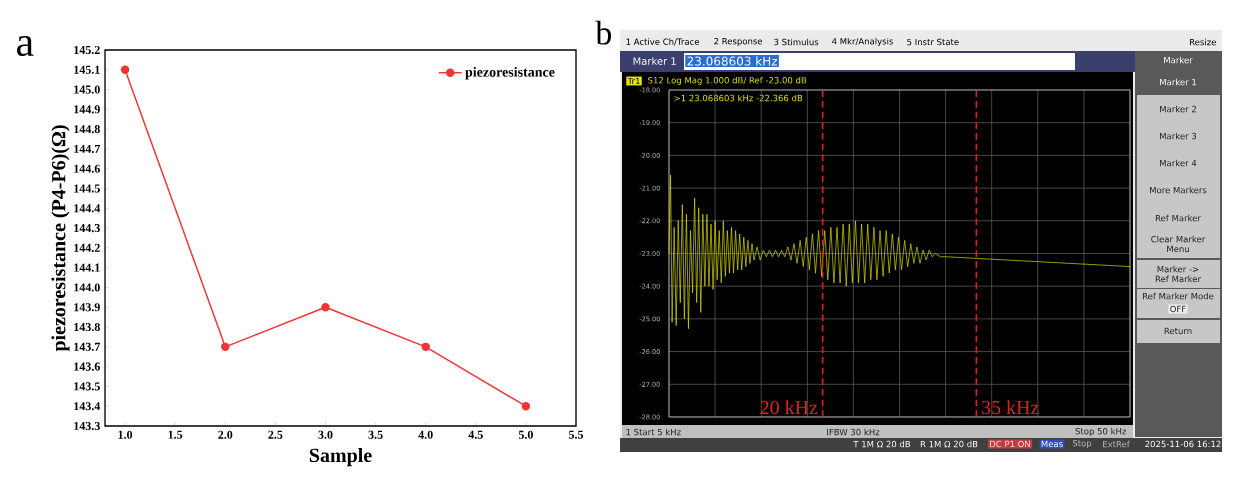 The height and width of the screenshot is (499, 1237). Describe the element at coordinates (738, 98) in the screenshot. I see `annotation: >1 23.068603 kHz -22.366 dB` at that location.